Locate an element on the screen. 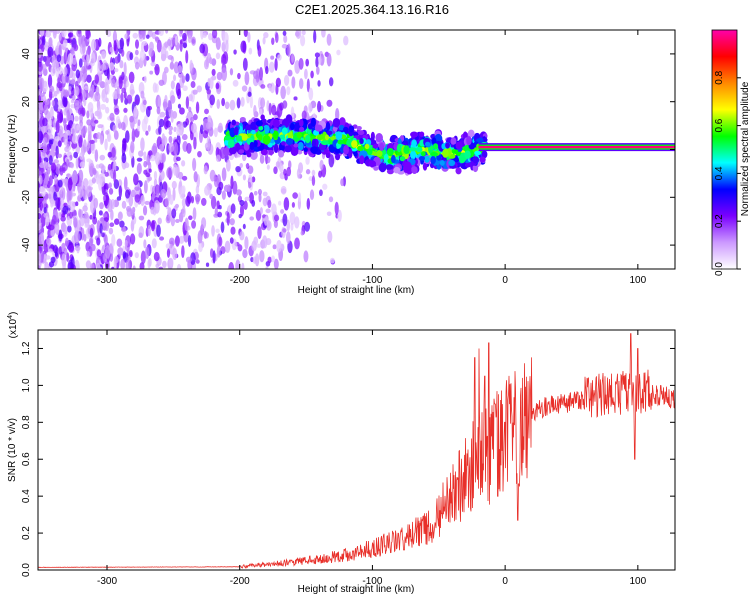  colorbar-label: Normalized spectral amplitude is located at coordinates (745, 148).